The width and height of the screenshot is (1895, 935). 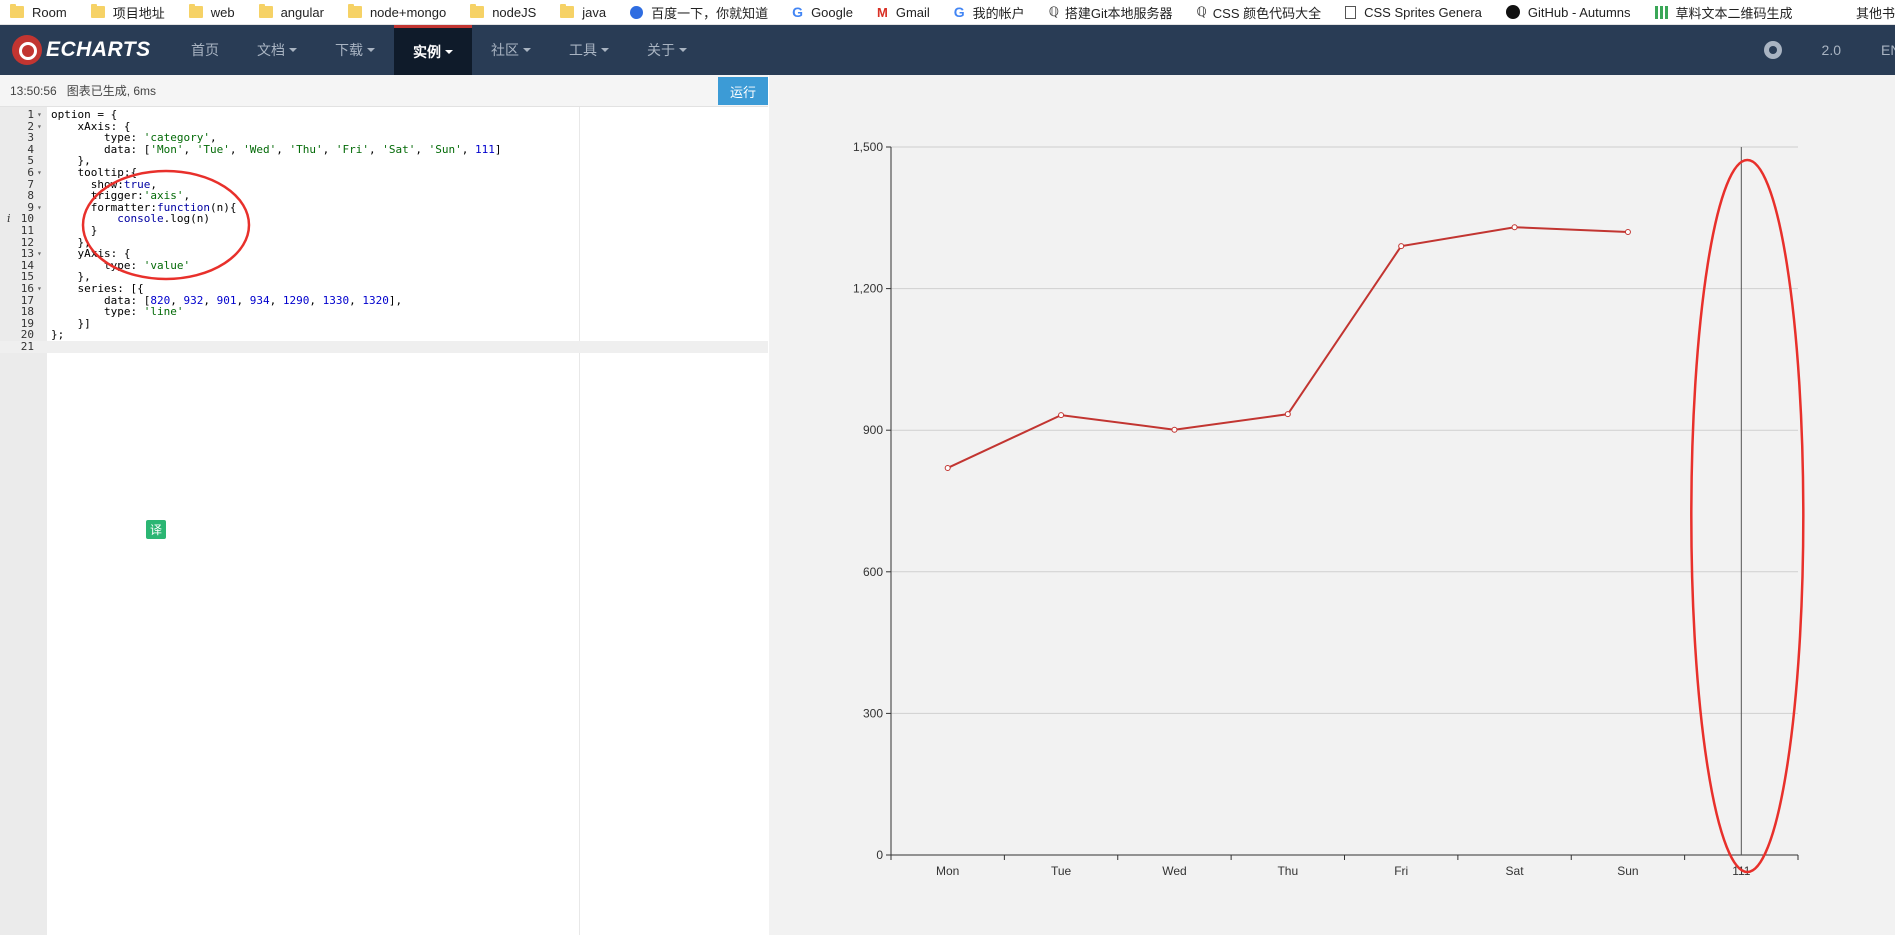 What do you see at coordinates (49, 12) in the screenshot?
I see `bookmark-label: Room` at bounding box center [49, 12].